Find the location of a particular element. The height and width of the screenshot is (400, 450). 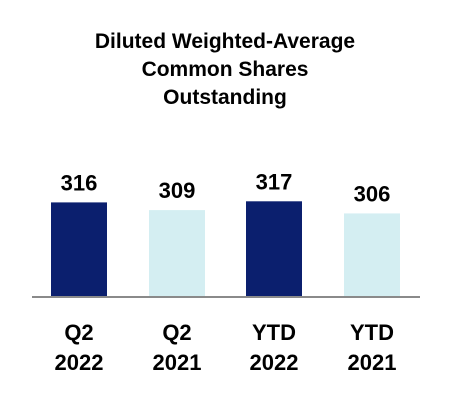

category-label-4-line-1: YTD is located at coordinates (372, 332).